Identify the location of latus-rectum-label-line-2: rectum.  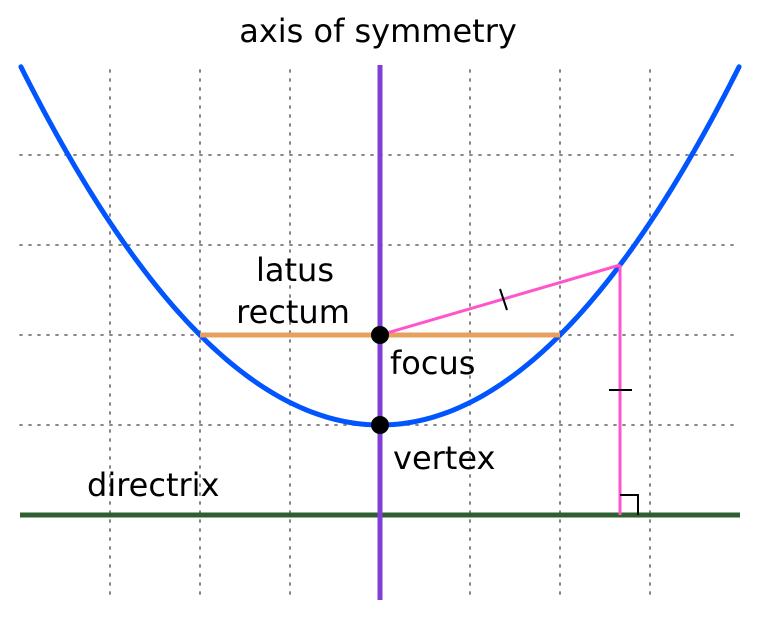
(293, 312).